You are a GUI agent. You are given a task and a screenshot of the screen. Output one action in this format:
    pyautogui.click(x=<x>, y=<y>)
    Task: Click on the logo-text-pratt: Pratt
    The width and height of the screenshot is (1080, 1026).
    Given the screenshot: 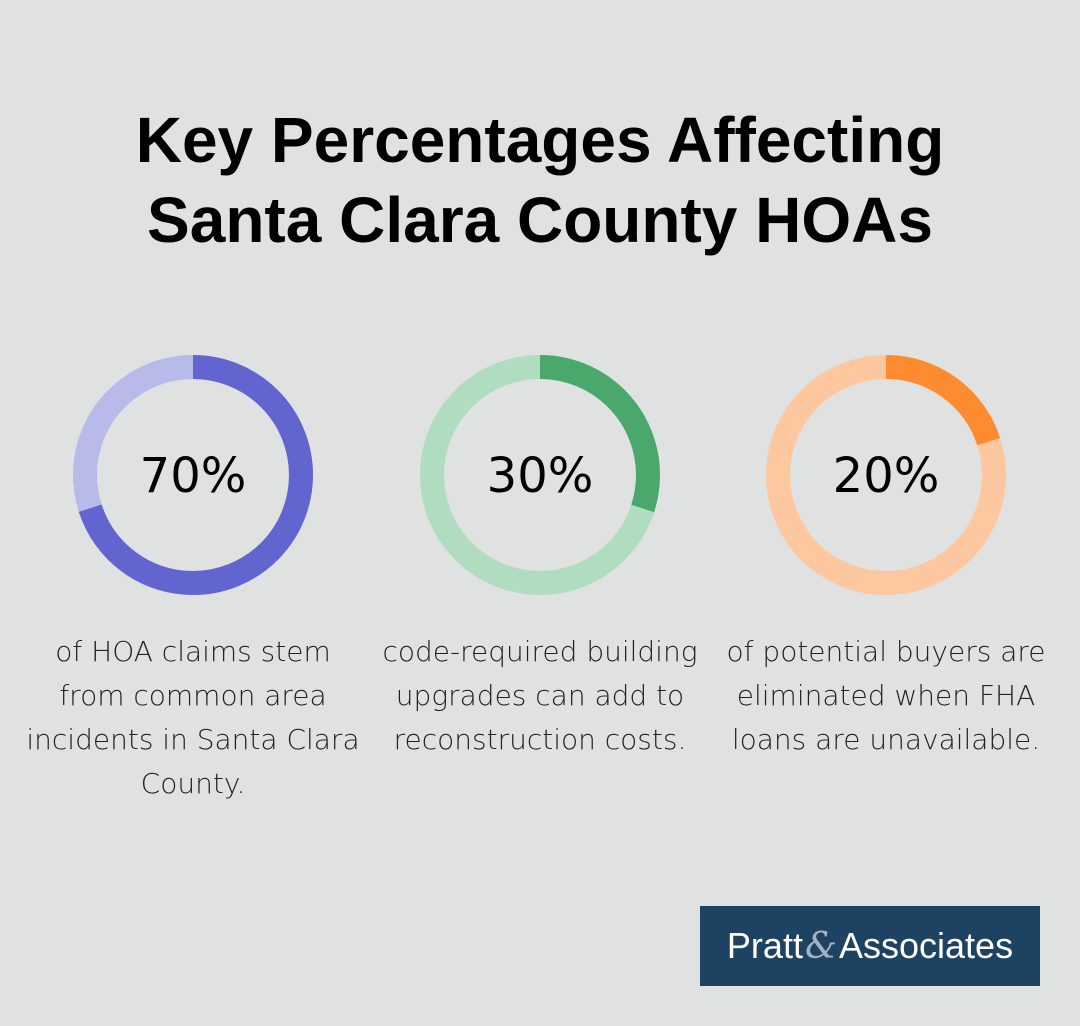 What is the action you would take?
    pyautogui.click(x=765, y=946)
    